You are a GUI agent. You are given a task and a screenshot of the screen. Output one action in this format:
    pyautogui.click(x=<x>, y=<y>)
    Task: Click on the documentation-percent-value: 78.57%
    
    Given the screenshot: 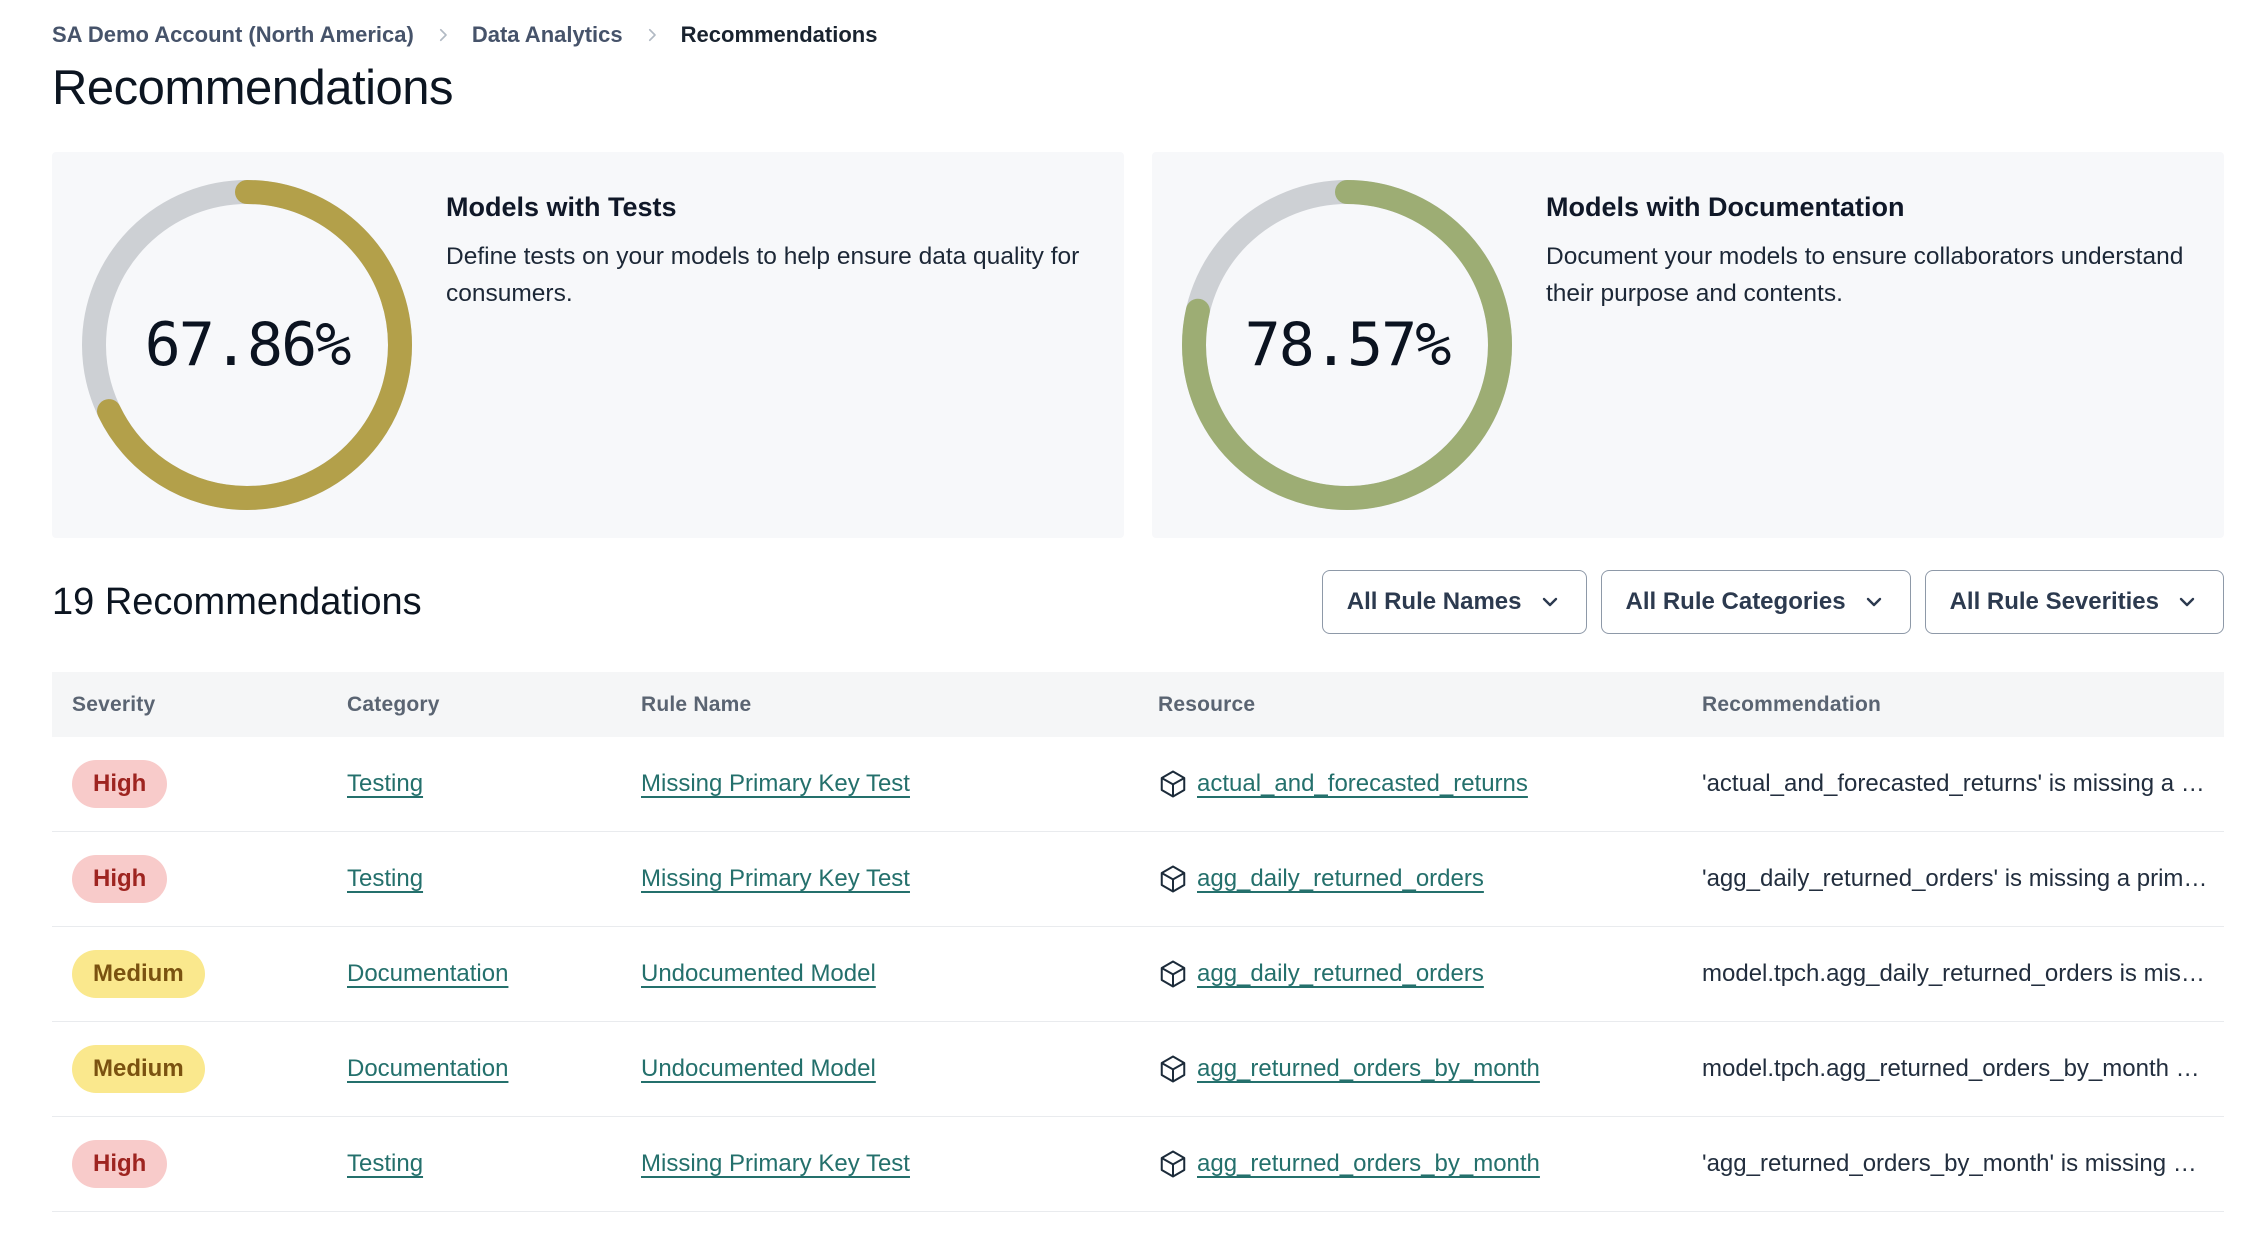 What is the action you would take?
    pyautogui.click(x=1348, y=345)
    